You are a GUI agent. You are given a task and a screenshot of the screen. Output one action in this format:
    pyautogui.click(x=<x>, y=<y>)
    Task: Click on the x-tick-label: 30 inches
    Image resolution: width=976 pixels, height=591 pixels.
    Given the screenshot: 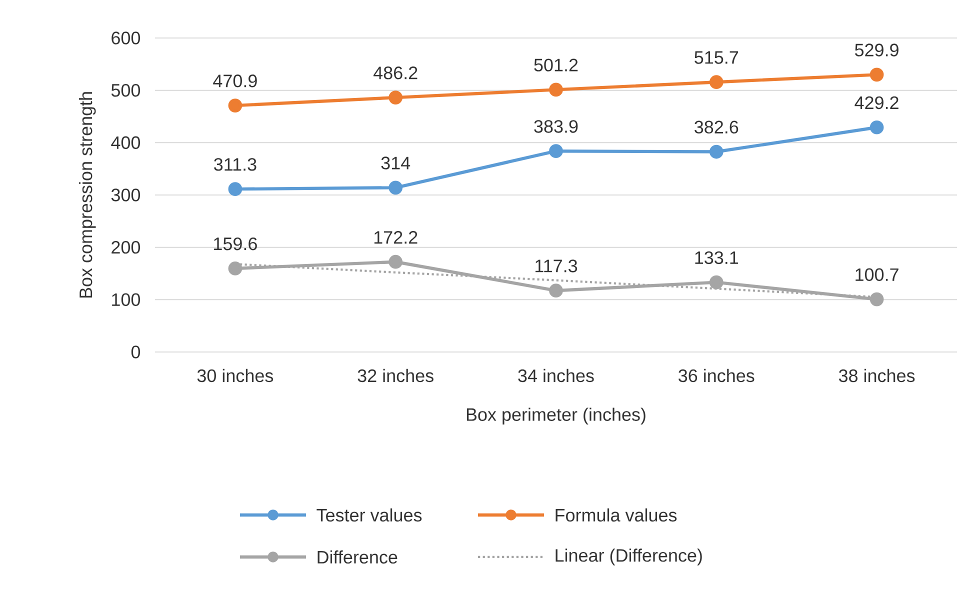 What is the action you would take?
    pyautogui.click(x=235, y=375)
    